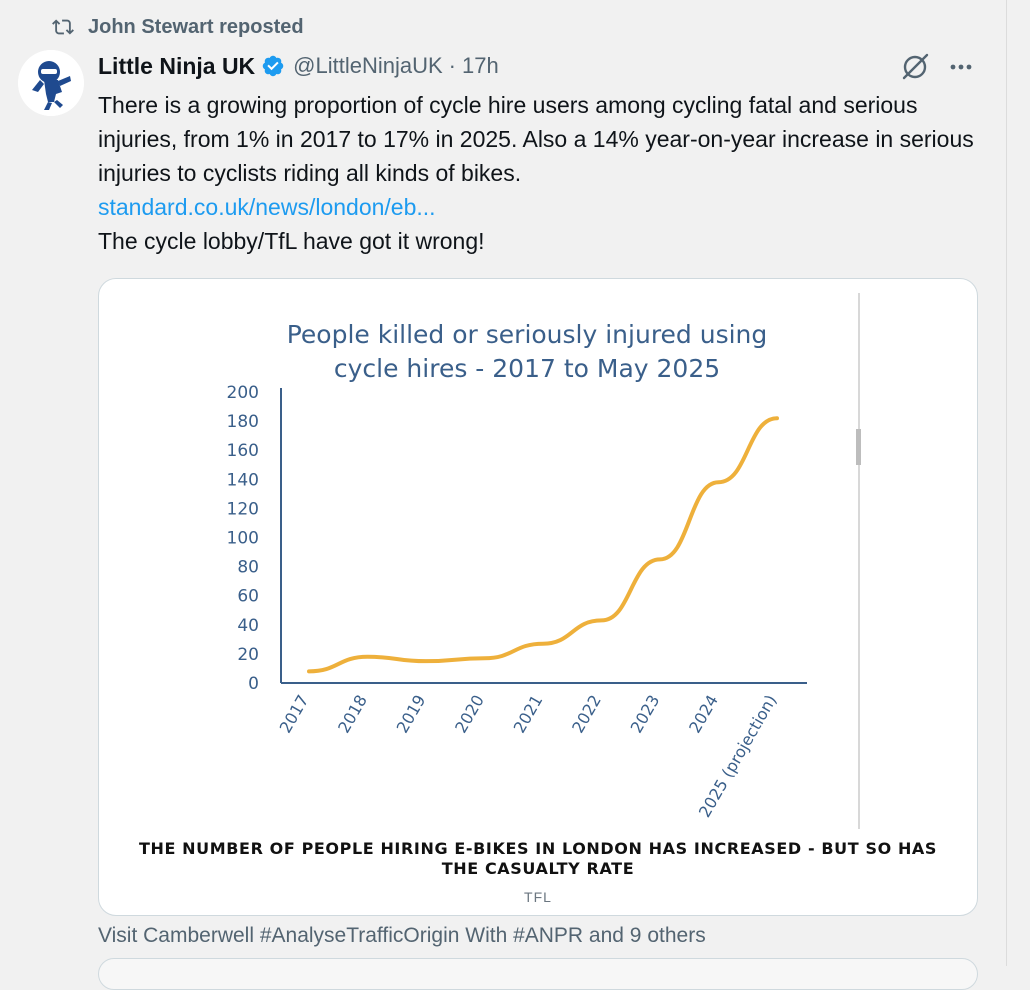  What do you see at coordinates (480, 66) in the screenshot?
I see `timestamp: 17h` at bounding box center [480, 66].